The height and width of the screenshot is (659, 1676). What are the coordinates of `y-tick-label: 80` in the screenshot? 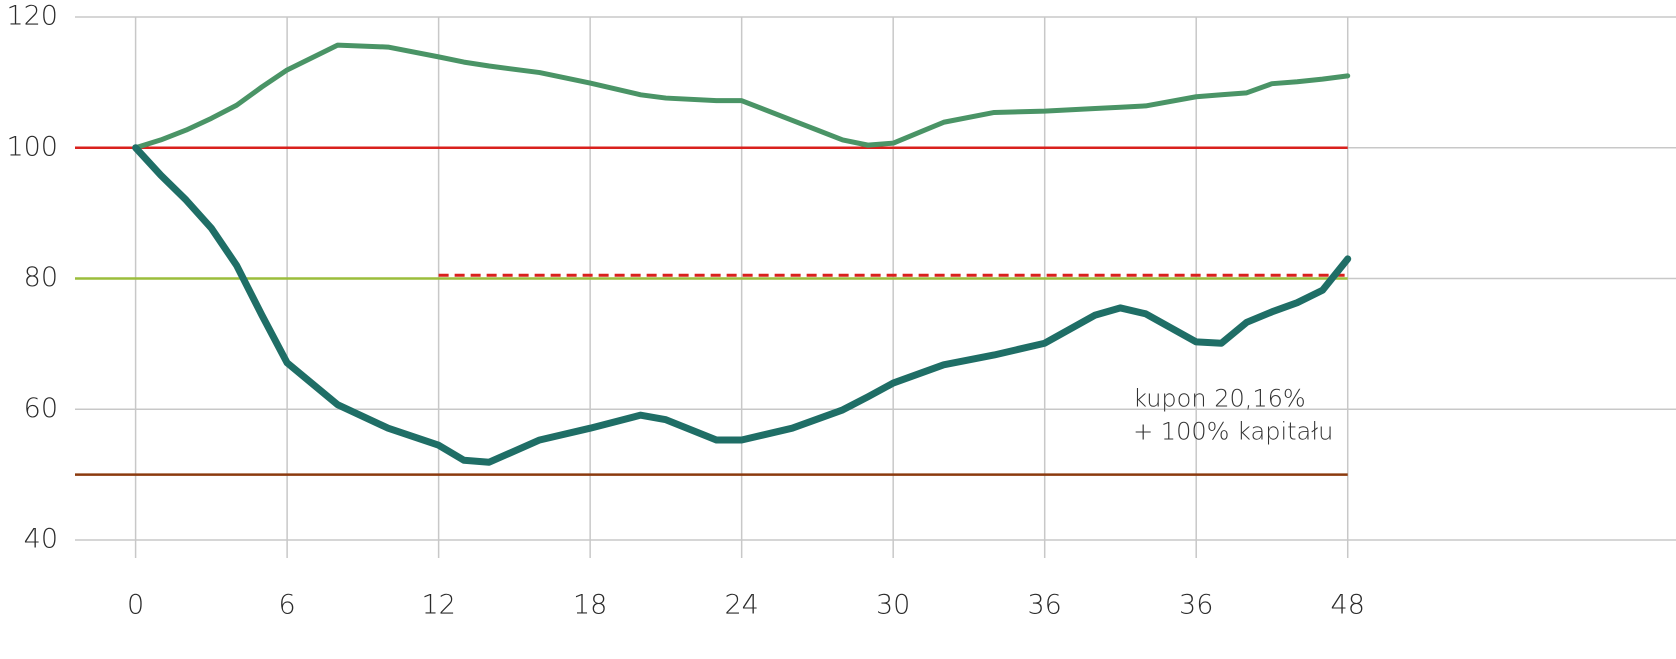 It's located at (41, 277).